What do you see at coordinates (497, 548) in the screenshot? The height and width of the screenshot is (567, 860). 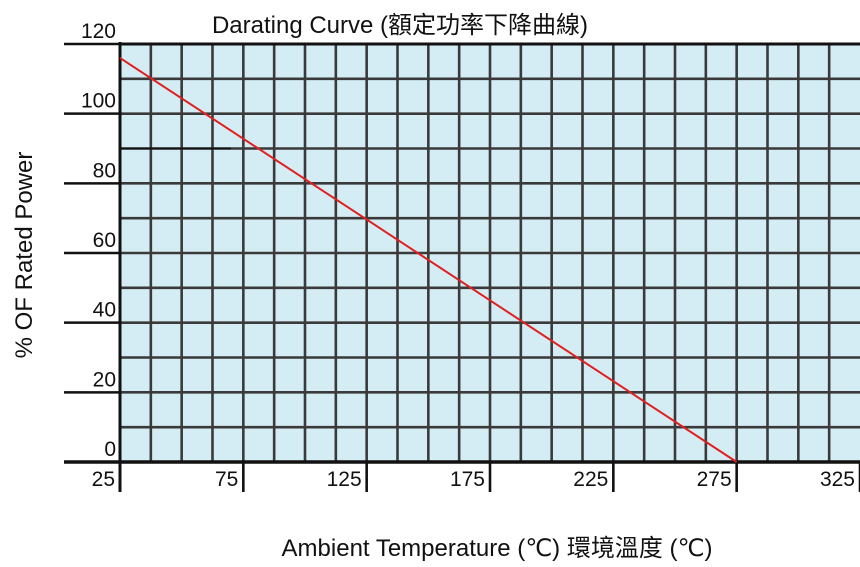 I see `x-axis-label: Ambient Temperature (℃) 環境溫度 (℃)` at bounding box center [497, 548].